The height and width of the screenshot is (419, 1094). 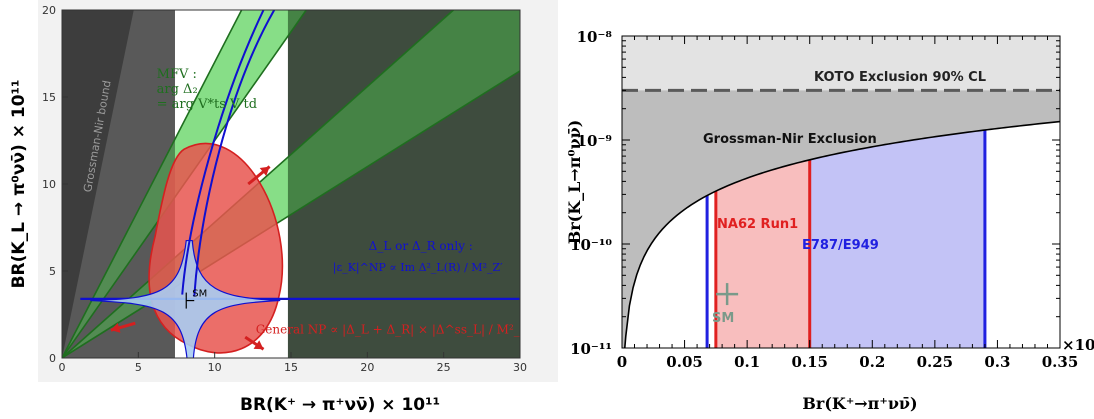 What do you see at coordinates (520, 367) in the screenshot?
I see `x-tick-label-6: 30` at bounding box center [520, 367].